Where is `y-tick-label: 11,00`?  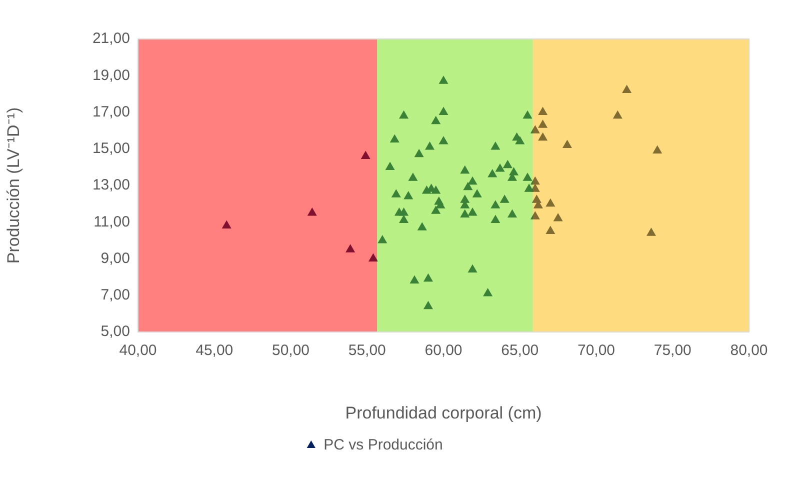 y-tick-label: 11,00 is located at coordinates (112, 221).